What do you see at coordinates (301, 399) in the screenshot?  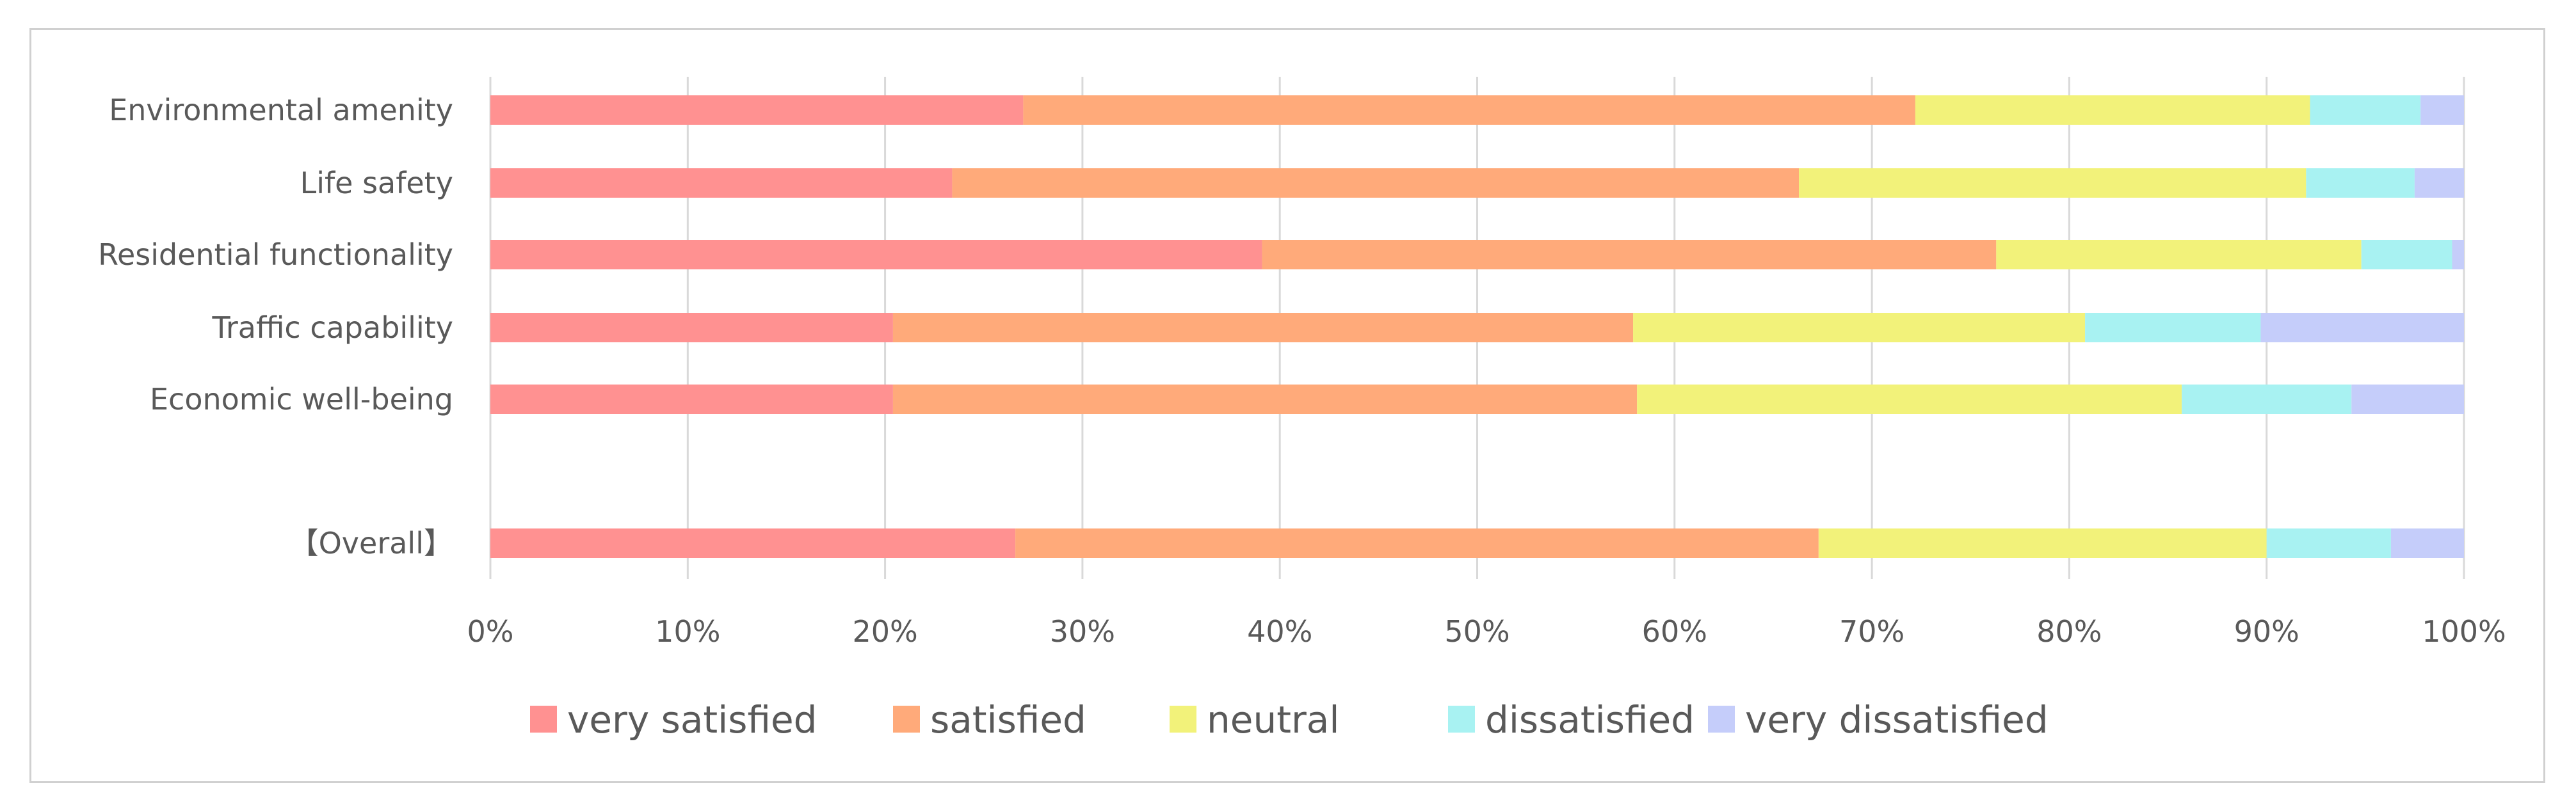 I see `category-label: Economic well-being` at bounding box center [301, 399].